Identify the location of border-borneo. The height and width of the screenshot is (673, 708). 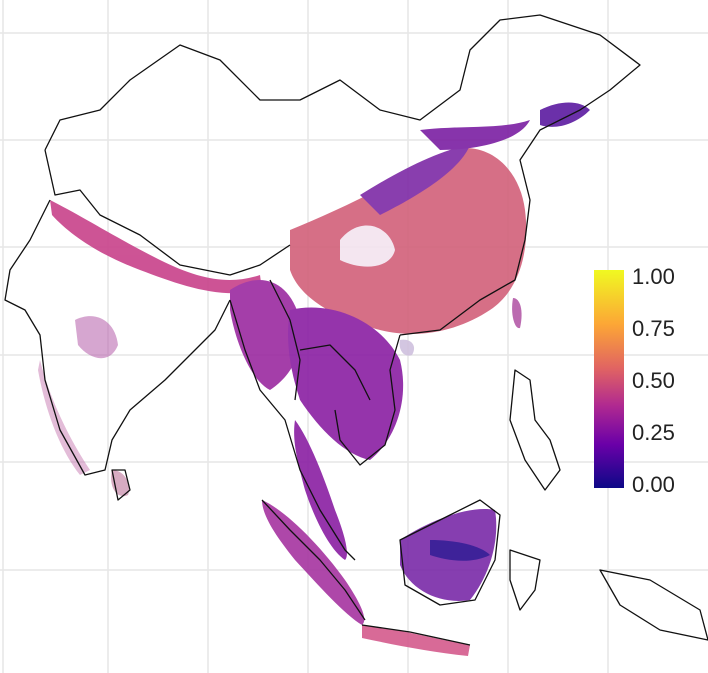
(450, 552).